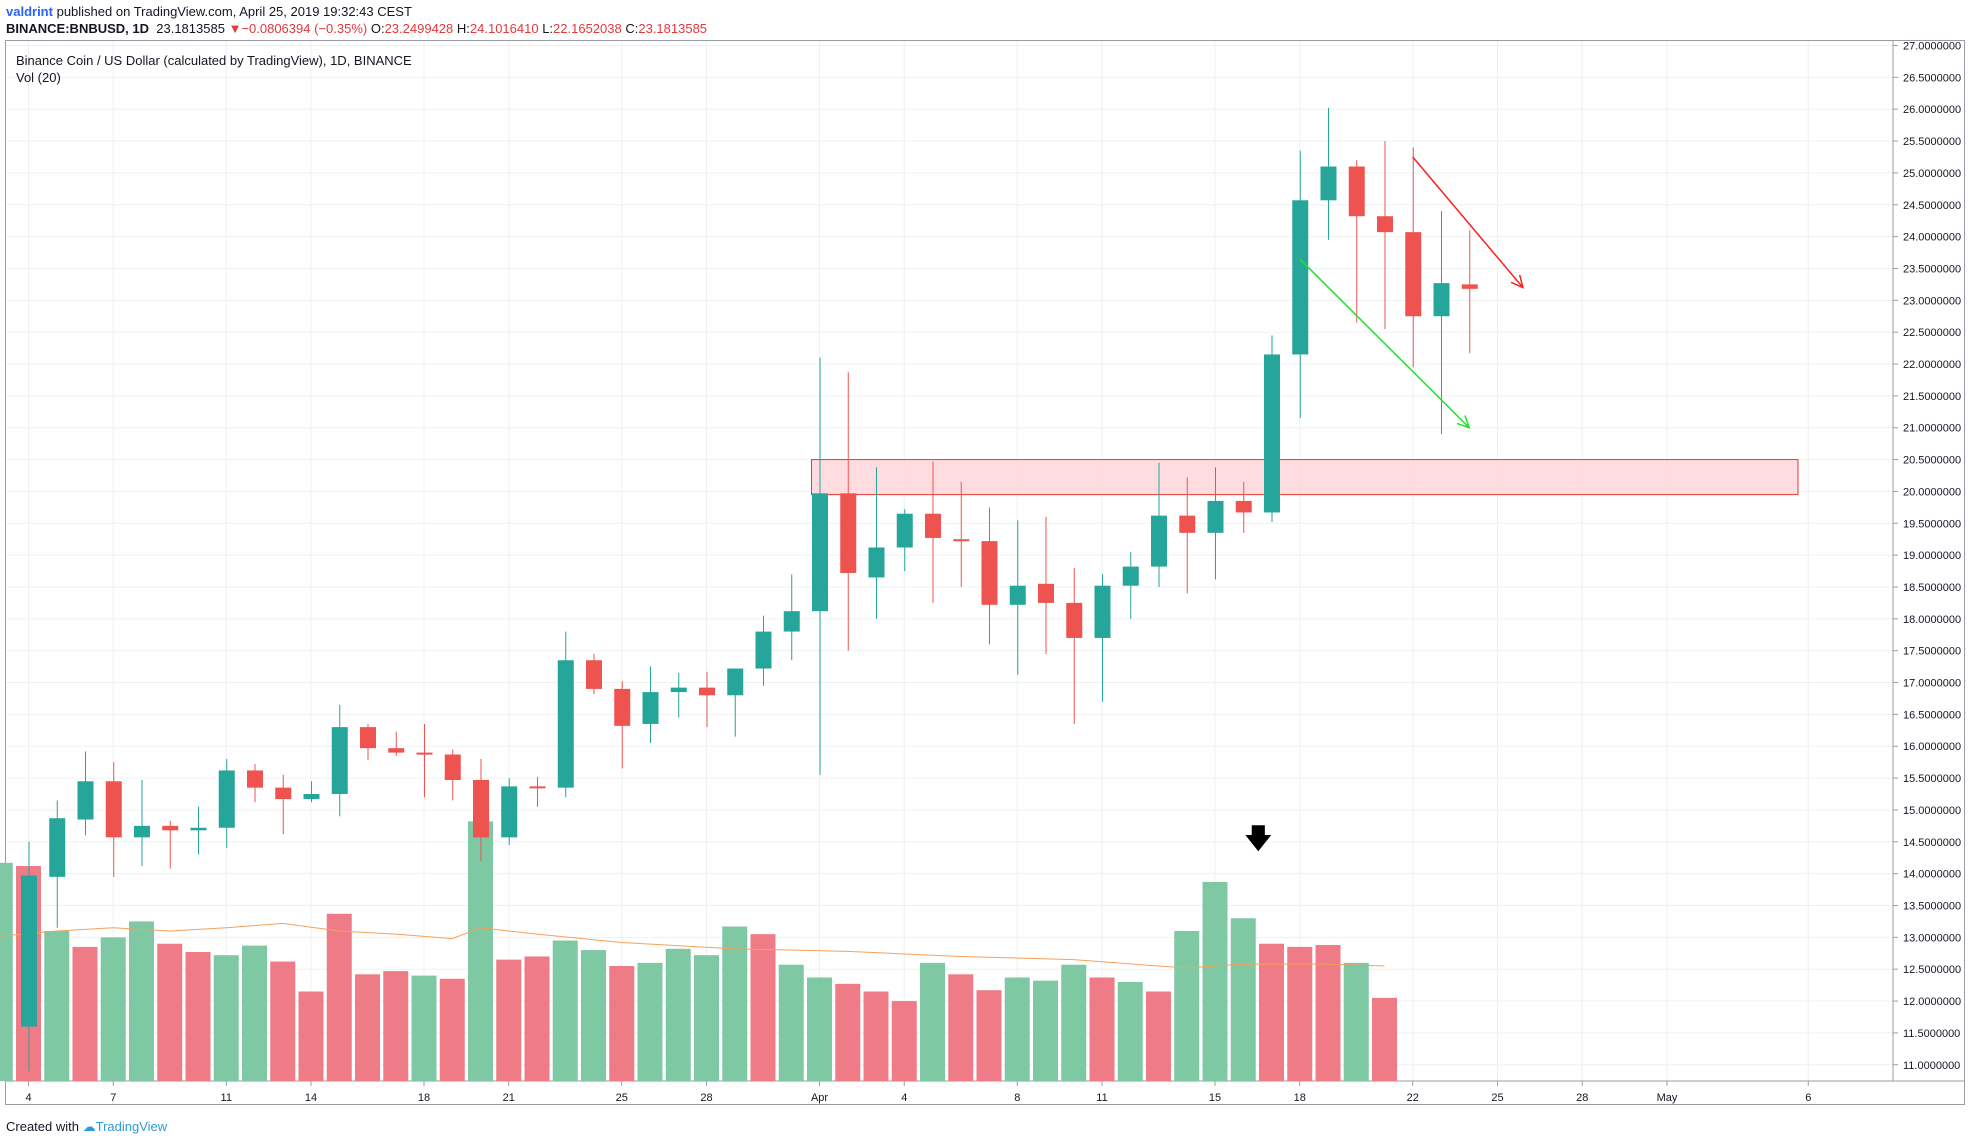  I want to click on author-link: valdrint, so click(29, 11).